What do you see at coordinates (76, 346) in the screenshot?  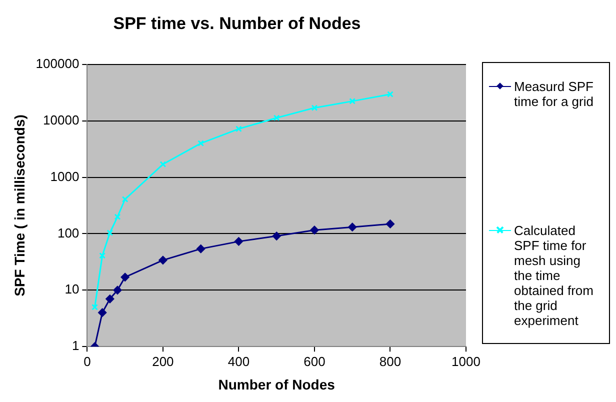 I see `y-tick-label: 1` at bounding box center [76, 346].